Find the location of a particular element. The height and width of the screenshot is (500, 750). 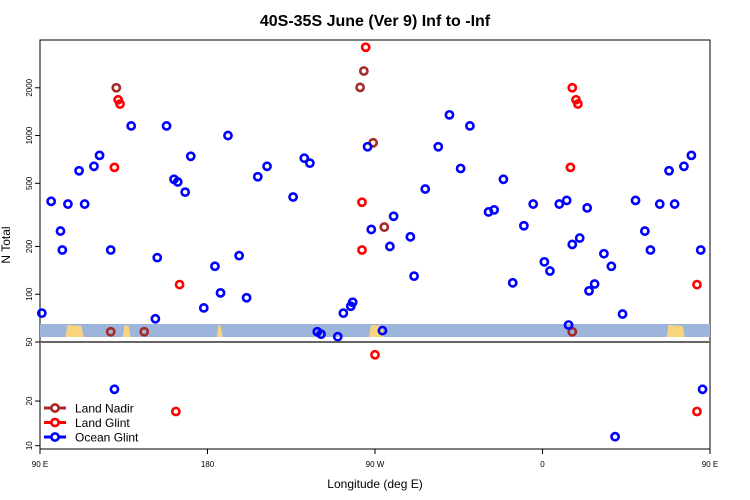

x-tick-label: 180 is located at coordinates (208, 464).